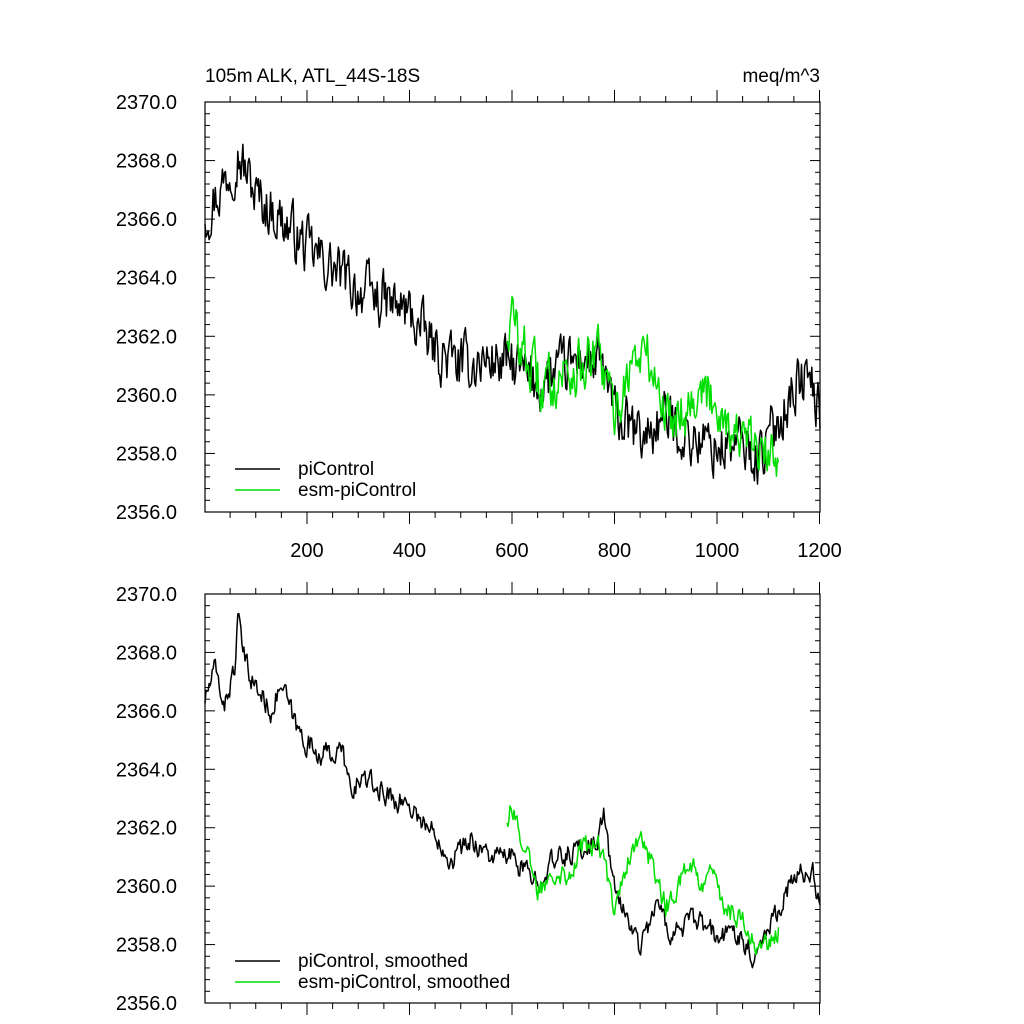 The image size is (1024, 1024). What do you see at coordinates (312, 76) in the screenshot?
I see `chart-title: 105m ALK, ATL_44S-18S` at bounding box center [312, 76].